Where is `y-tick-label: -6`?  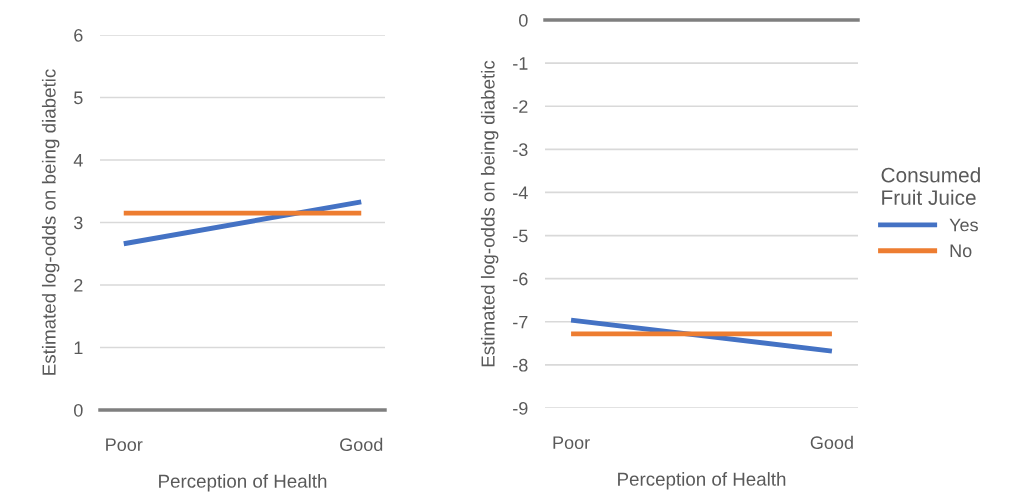 y-tick-label: -6 is located at coordinates (520, 279).